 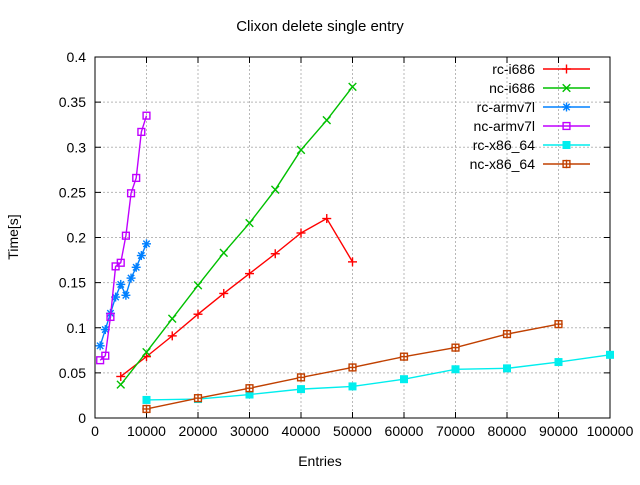 What do you see at coordinates (77, 328) in the screenshot?
I see `y-tick-label: 0.1` at bounding box center [77, 328].